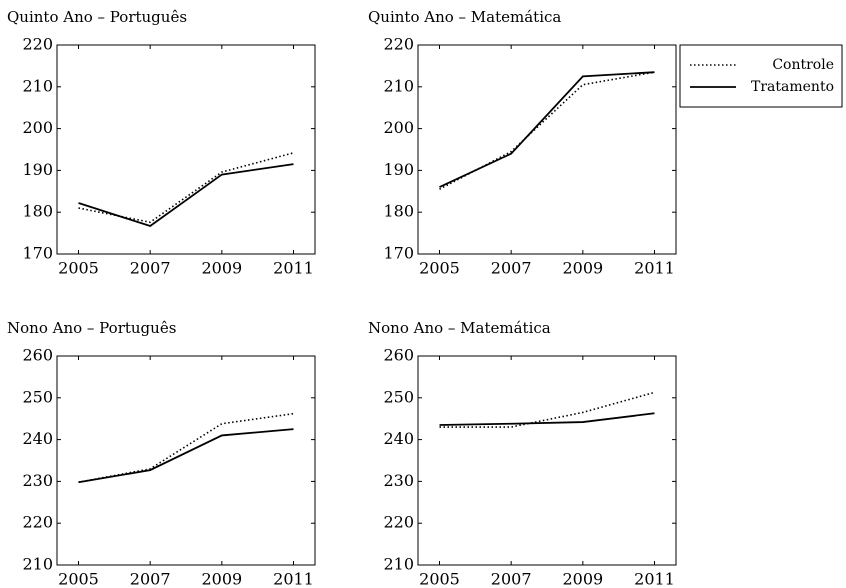 This screenshot has height=588, width=846. What do you see at coordinates (97, 17) in the screenshot?
I see `chart-title: Quinto Ano – Português` at bounding box center [97, 17].